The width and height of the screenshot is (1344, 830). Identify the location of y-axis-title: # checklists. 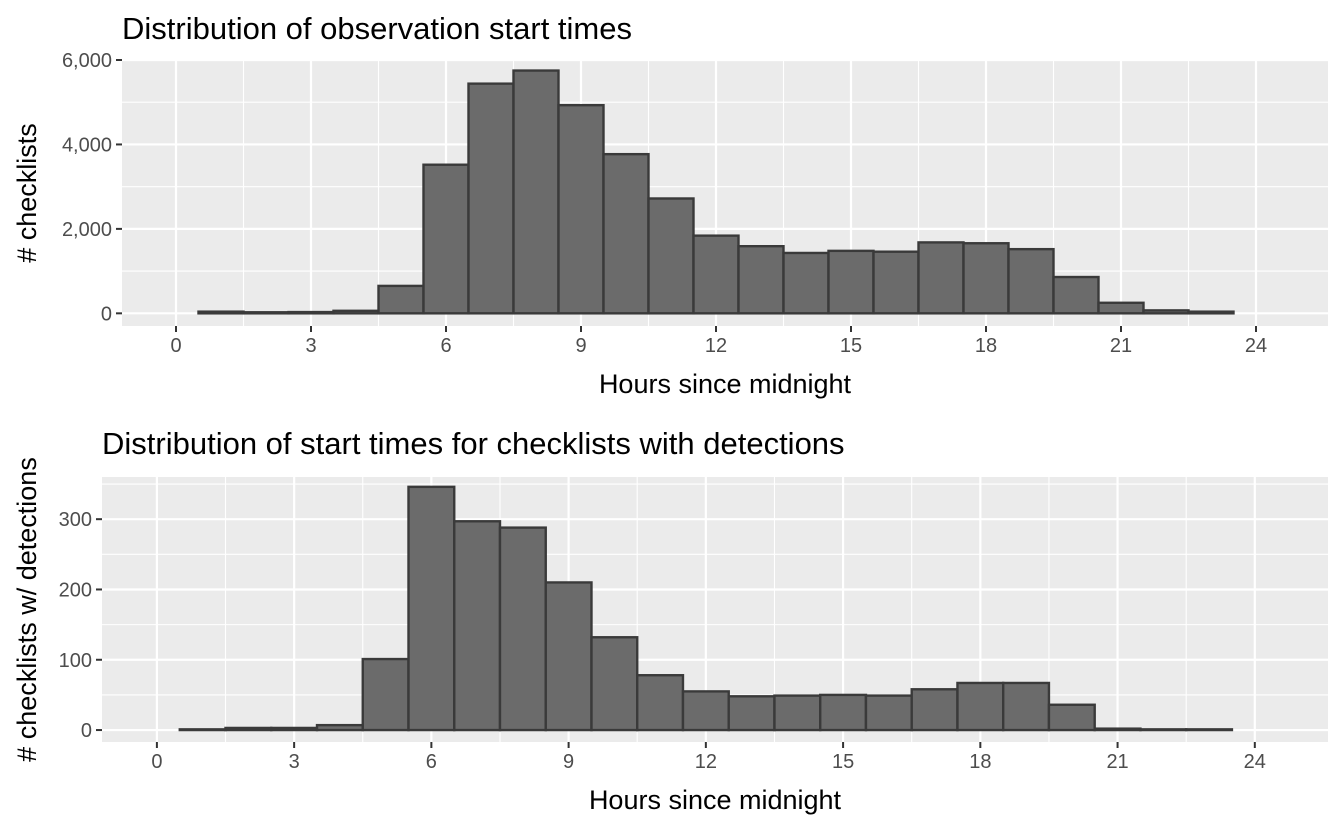
(27, 193).